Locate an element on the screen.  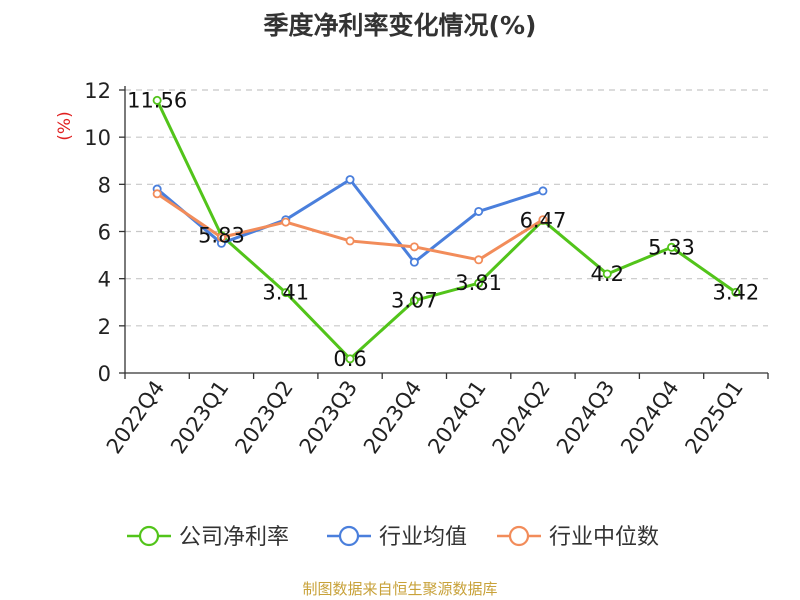
x-tick-label: 2024Q3 is located at coordinates (585, 417).